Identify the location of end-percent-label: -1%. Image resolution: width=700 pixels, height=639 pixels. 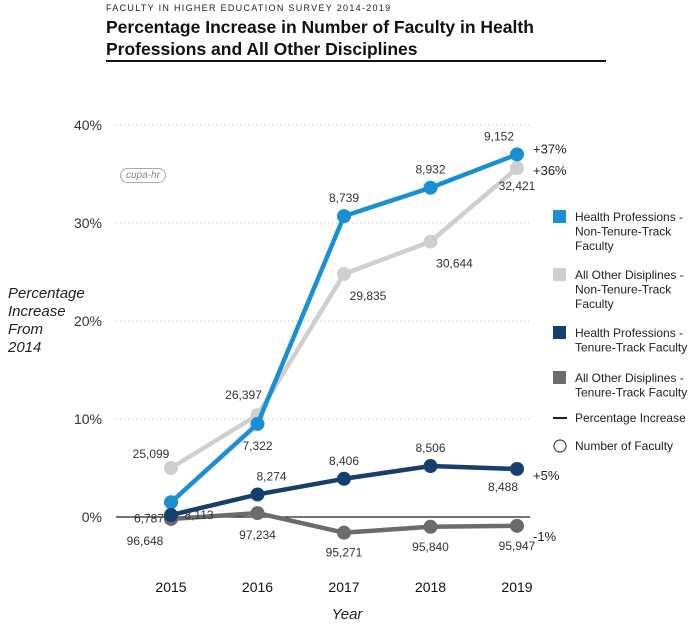
(545, 536).